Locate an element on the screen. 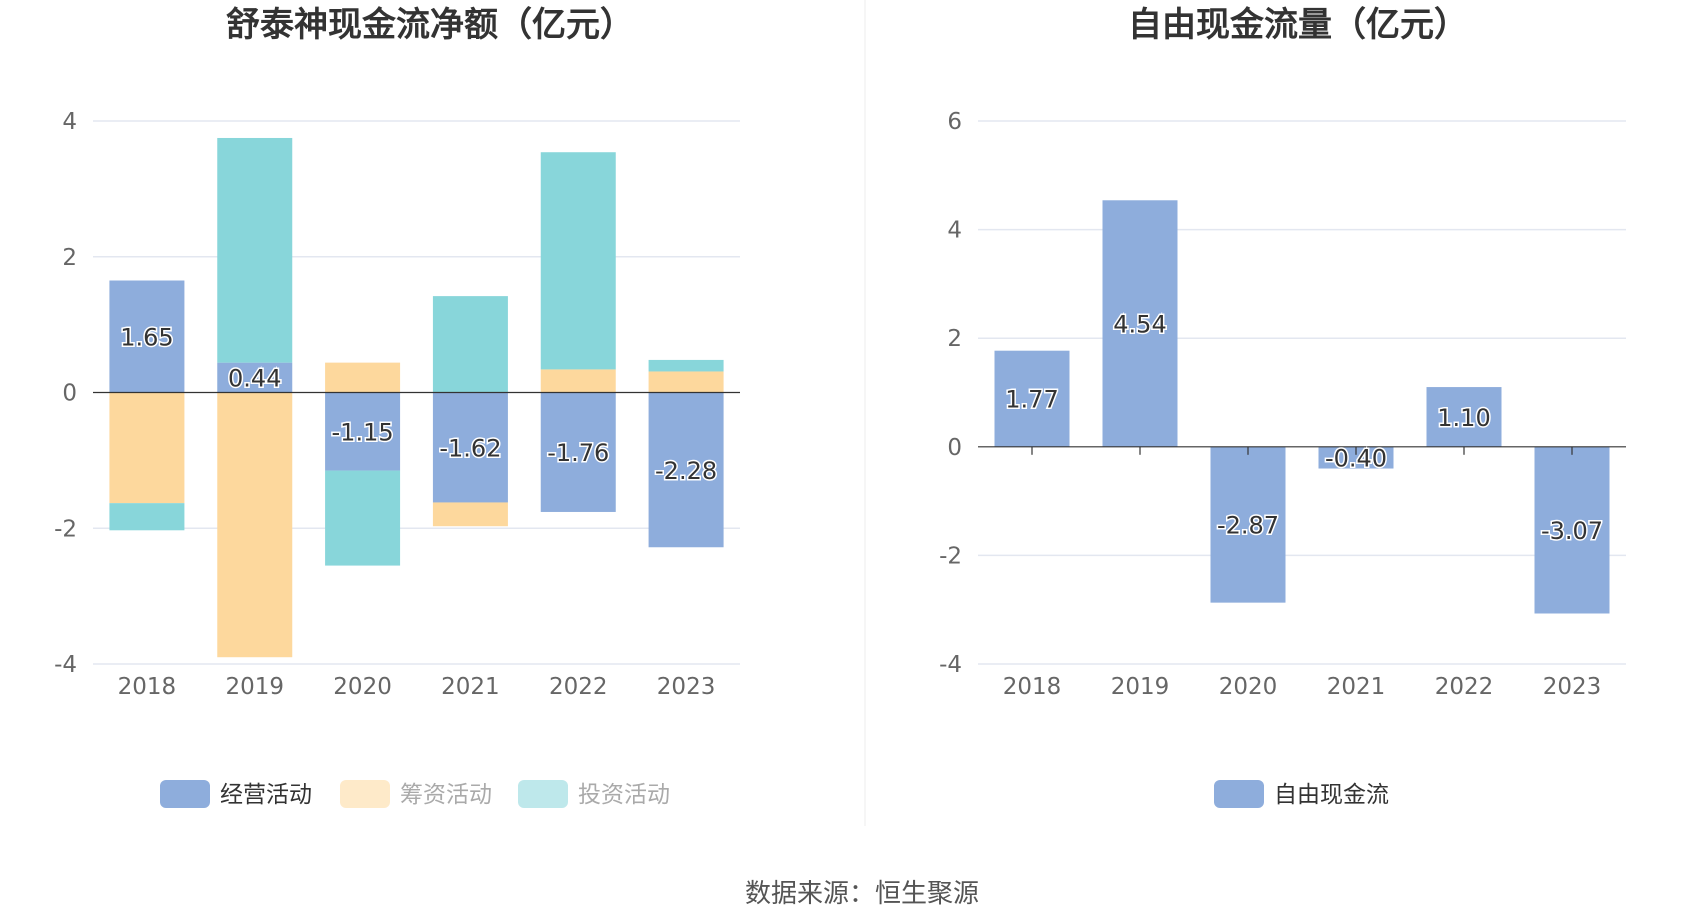  chart-title: 舒泰神现金流净额（亿元） is located at coordinates (430, 25).